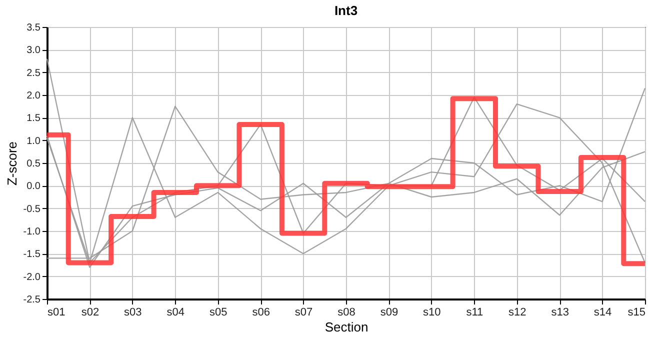 The image size is (660, 360). I want to click on y-tick-label: 0.0, so click(33, 186).